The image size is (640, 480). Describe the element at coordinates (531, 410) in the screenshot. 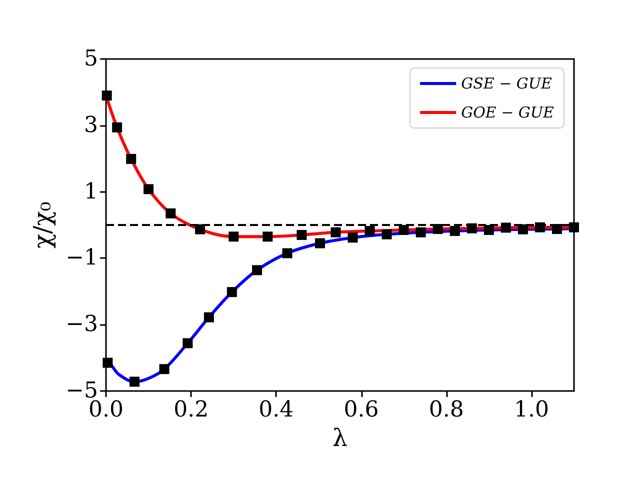

I see `x-tick-label: 1.0` at that location.